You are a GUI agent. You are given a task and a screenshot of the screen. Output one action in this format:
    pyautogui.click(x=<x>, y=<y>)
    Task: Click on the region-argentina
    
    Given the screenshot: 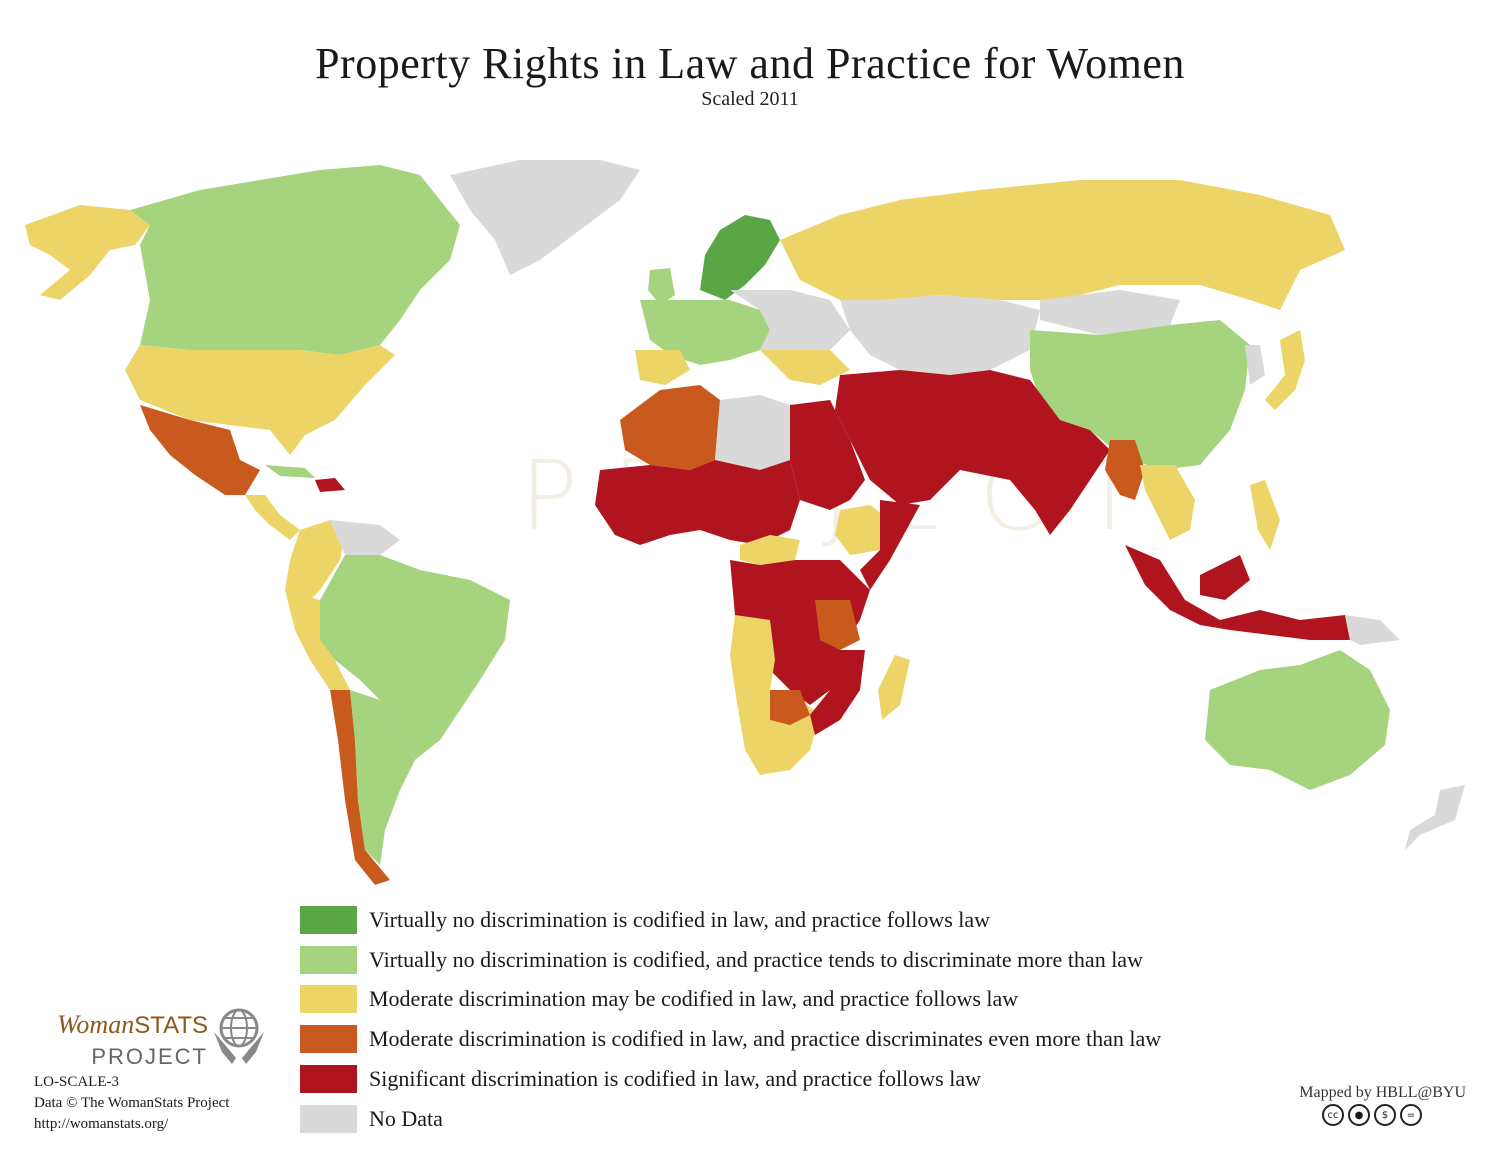 What is the action you would take?
    pyautogui.click(x=382, y=777)
    